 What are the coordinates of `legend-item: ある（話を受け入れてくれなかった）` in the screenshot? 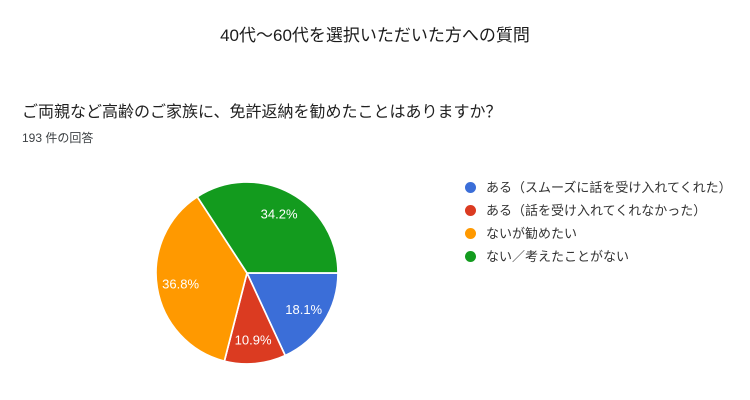 It's located at (600, 210).